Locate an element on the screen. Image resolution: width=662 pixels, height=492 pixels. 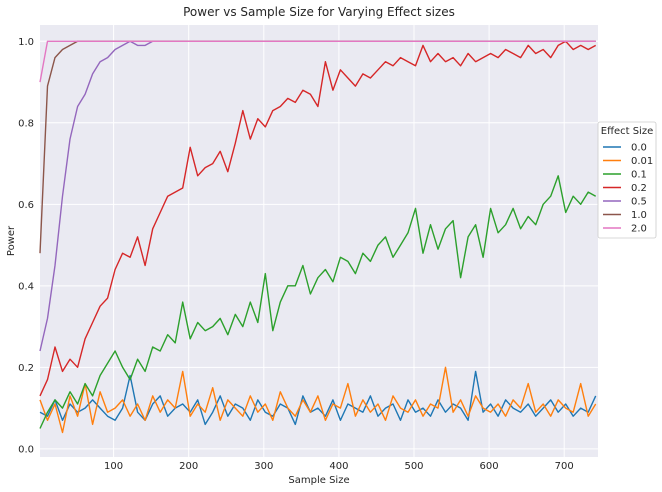
y-tick-label: 0.4 is located at coordinates (26, 286).